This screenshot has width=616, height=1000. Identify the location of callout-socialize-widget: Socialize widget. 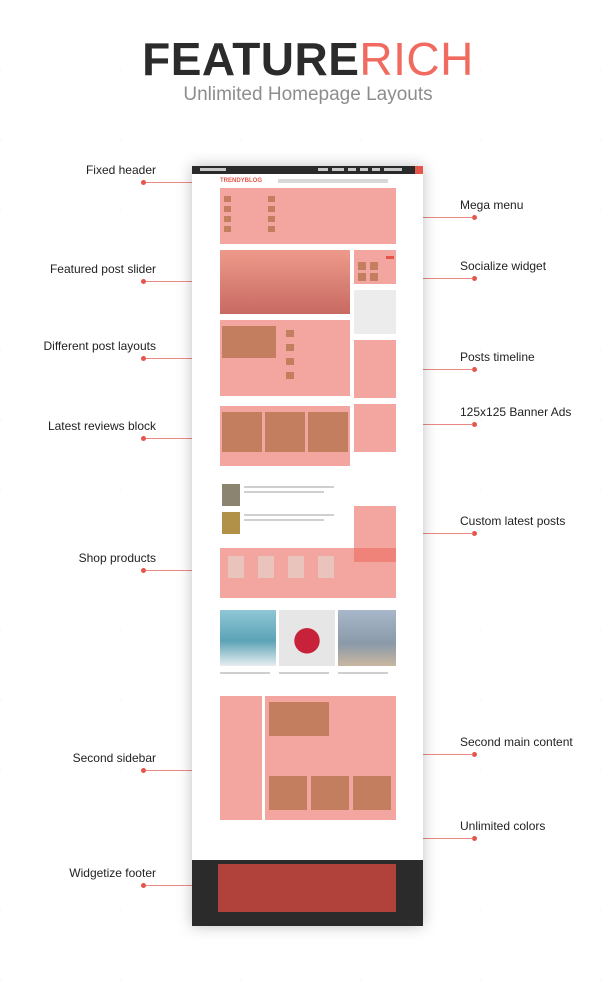
(503, 266).